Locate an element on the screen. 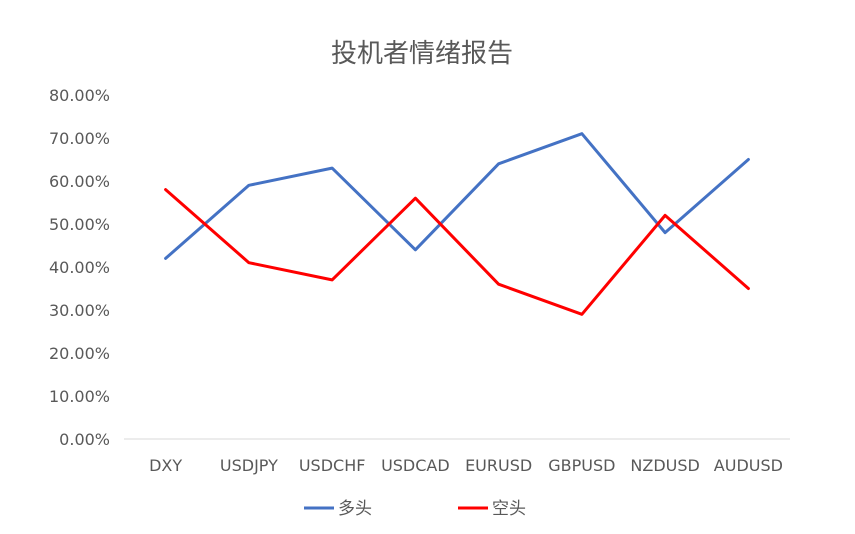 This screenshot has height=534, width=855. y-tick-label: 30.00% is located at coordinates (79, 310).